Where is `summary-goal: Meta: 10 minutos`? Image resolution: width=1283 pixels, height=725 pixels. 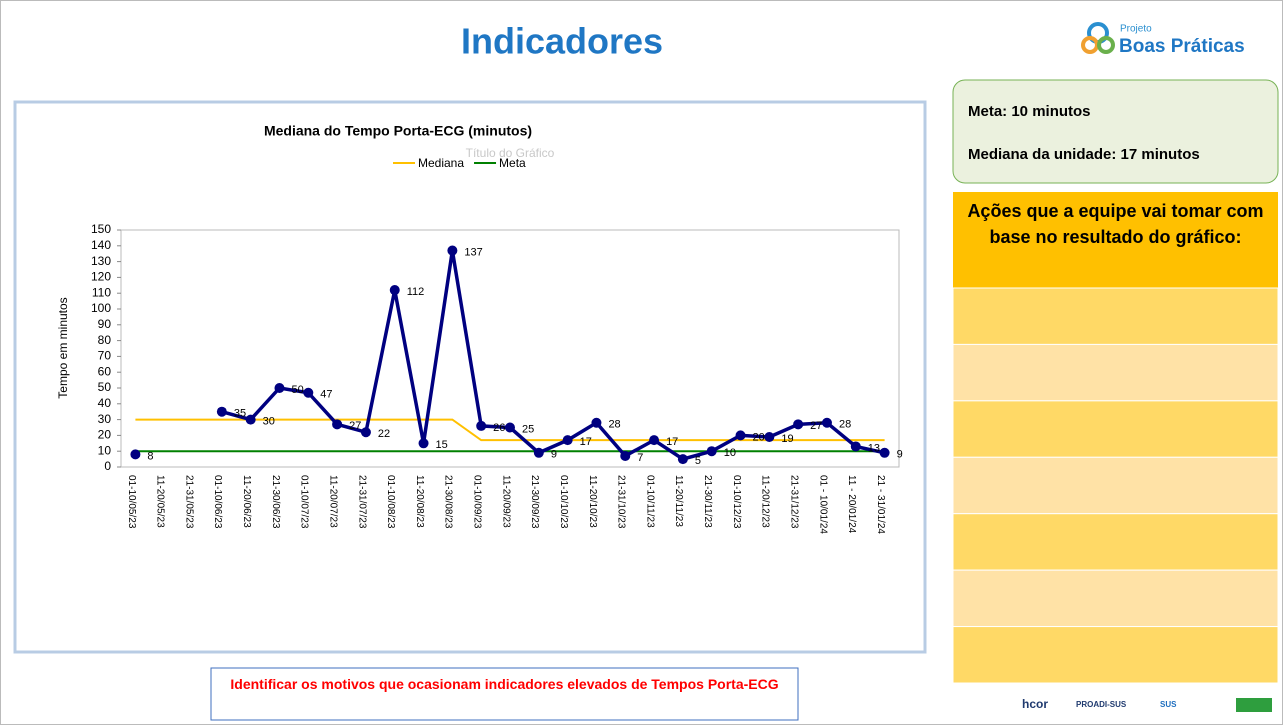
summary-goal: Meta: 10 minutos is located at coordinates (1029, 111).